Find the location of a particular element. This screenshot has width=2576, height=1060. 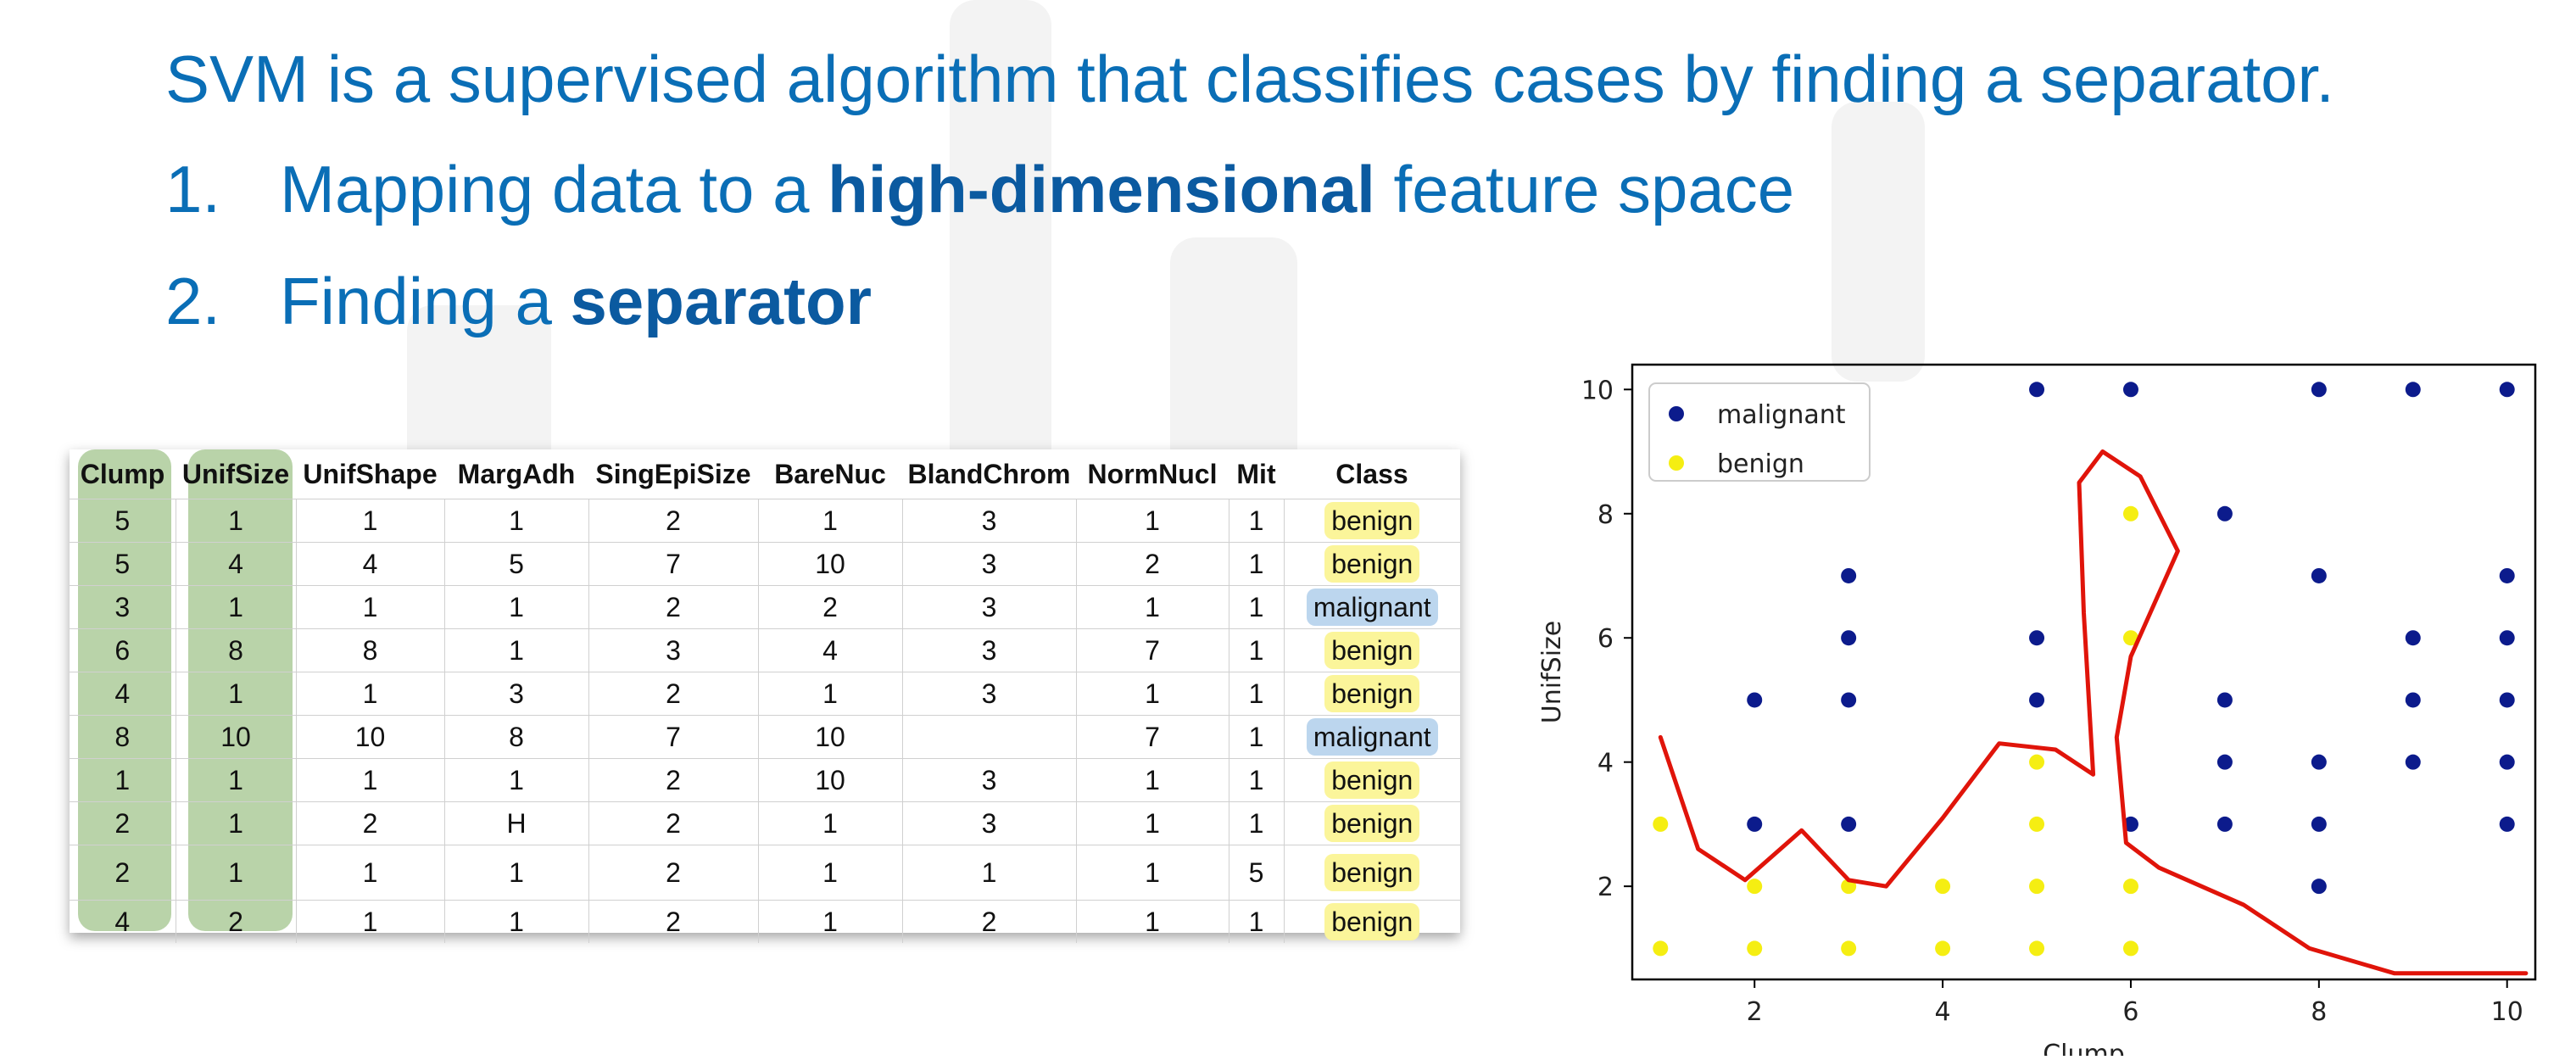

legend-marker-malignant is located at coordinates (1676, 413).